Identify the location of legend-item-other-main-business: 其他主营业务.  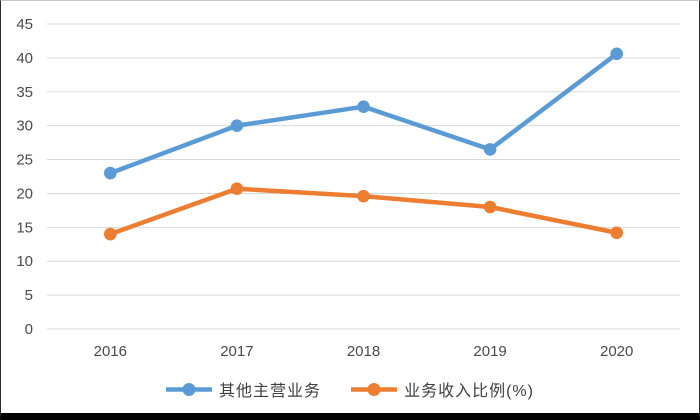
(243, 389).